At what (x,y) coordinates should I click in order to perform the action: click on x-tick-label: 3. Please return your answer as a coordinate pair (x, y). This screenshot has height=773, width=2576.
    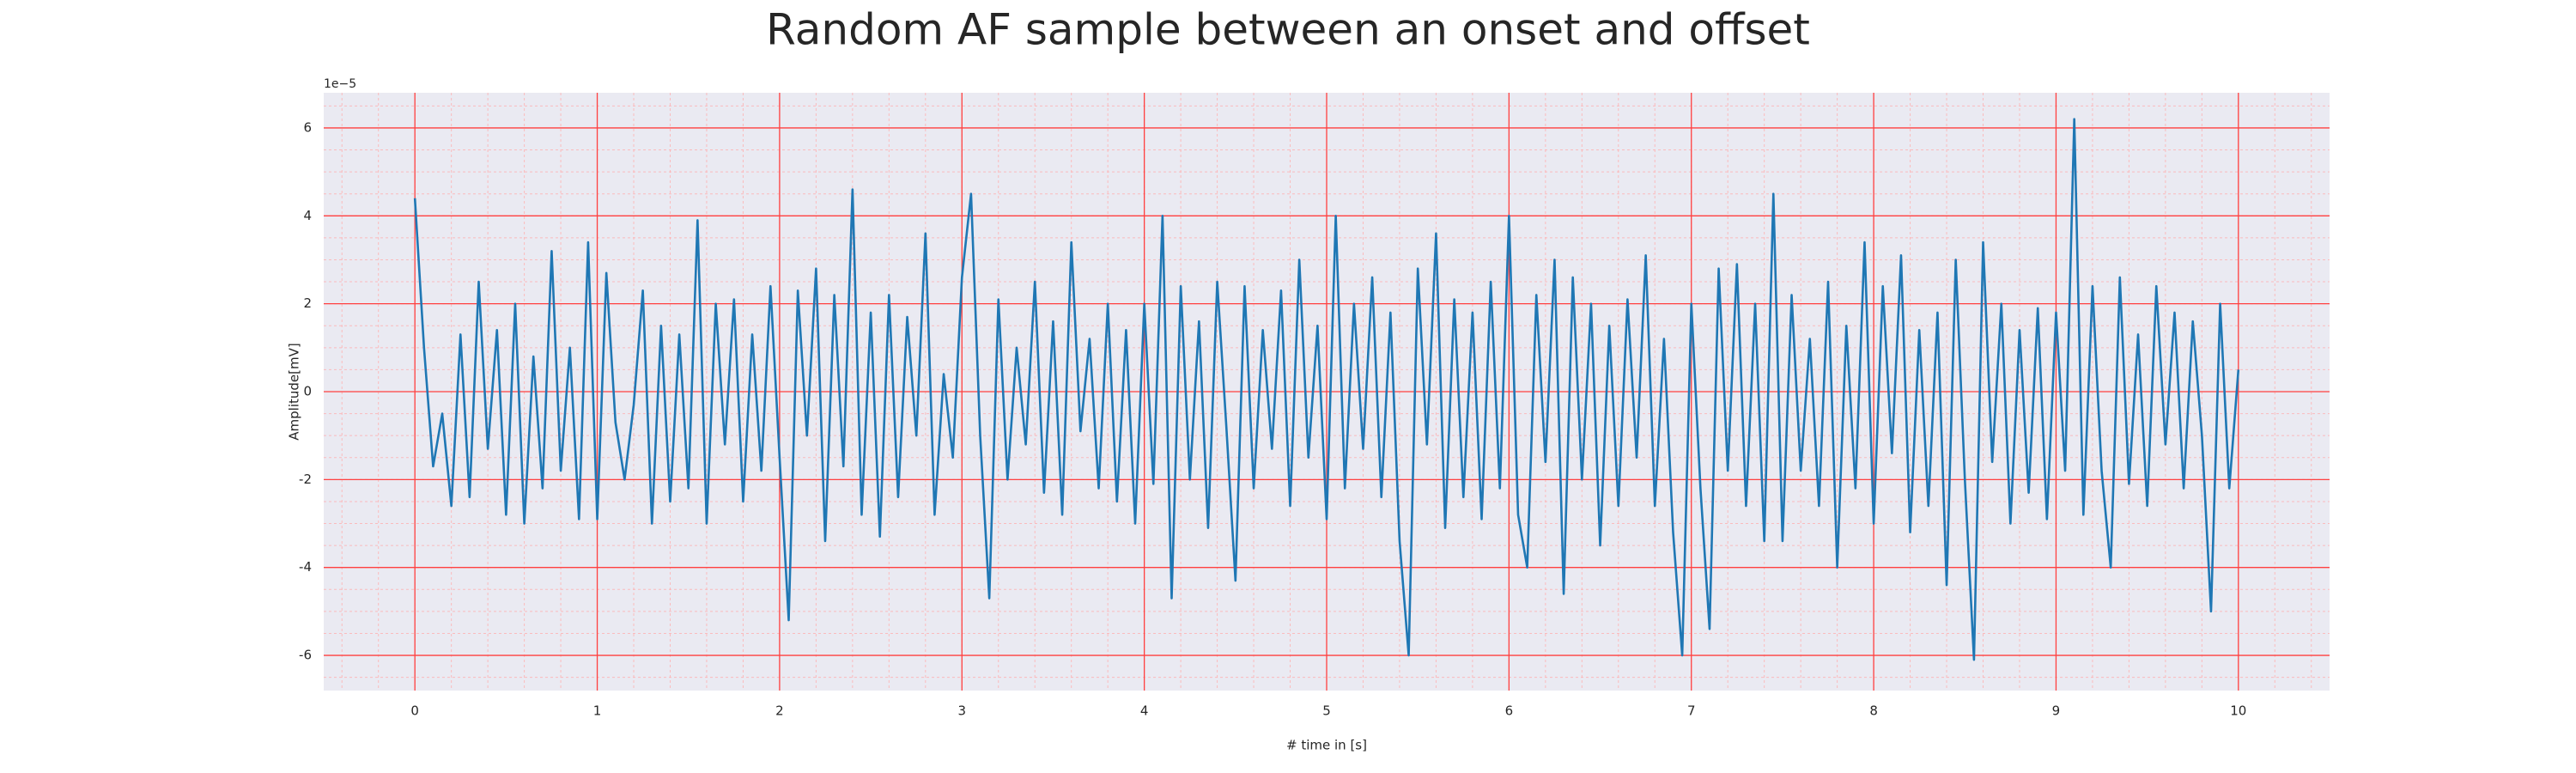
    Looking at the image, I should click on (962, 711).